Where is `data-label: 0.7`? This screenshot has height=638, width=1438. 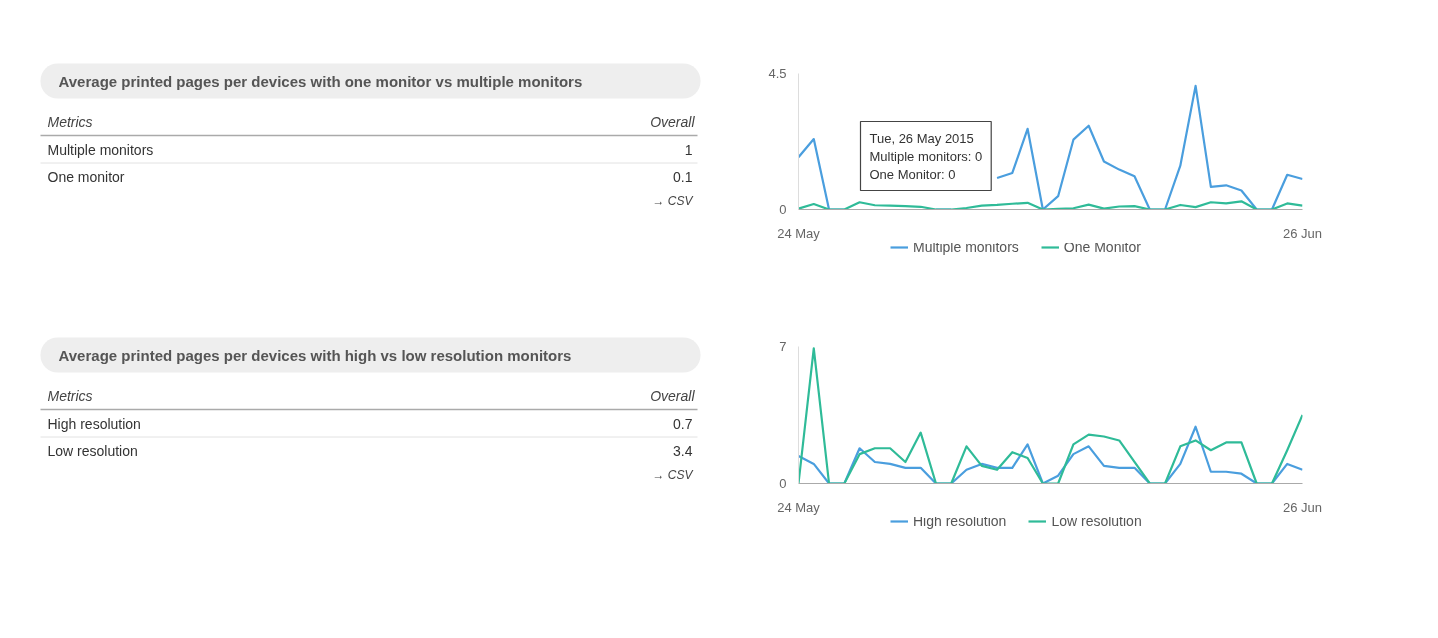
data-label: 0.7 is located at coordinates (683, 423).